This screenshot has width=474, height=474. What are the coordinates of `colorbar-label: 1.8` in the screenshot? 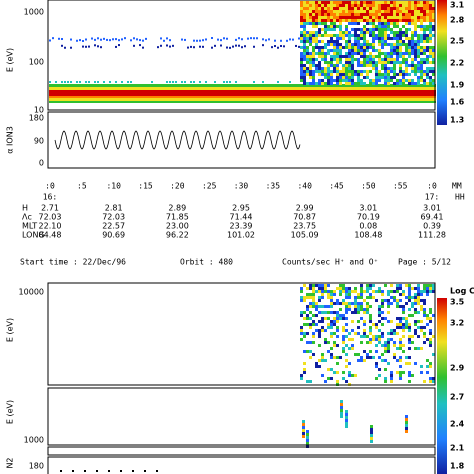 It's located at (457, 466).